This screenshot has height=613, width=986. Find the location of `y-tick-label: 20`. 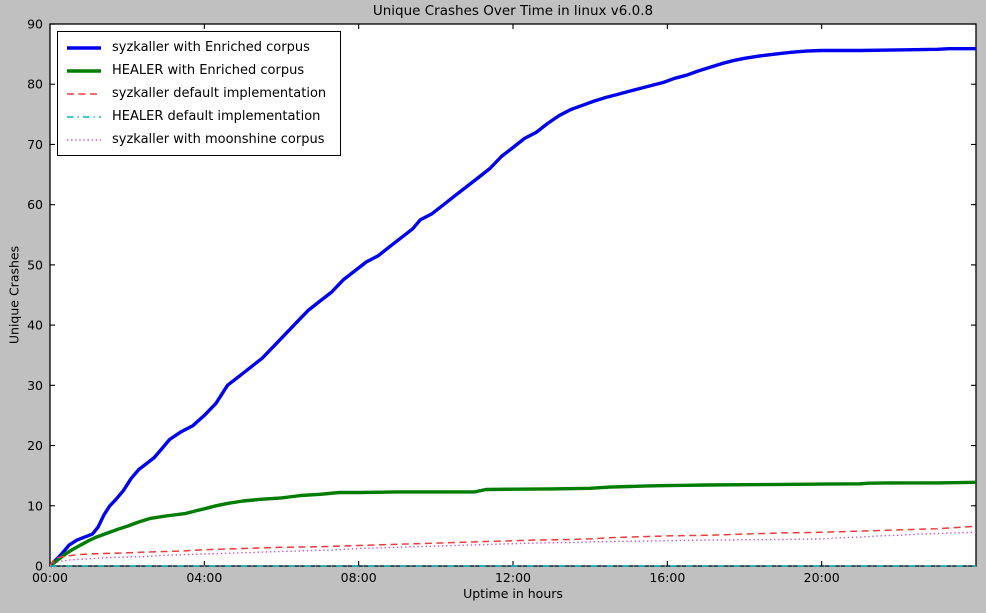

y-tick-label: 20 is located at coordinates (35, 445).